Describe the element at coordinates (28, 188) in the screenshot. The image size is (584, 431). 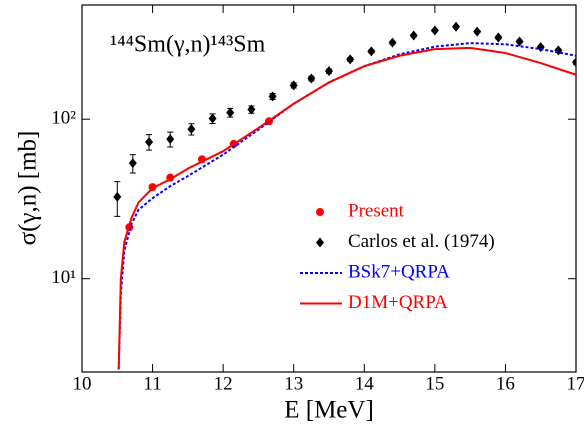
I see `y-axis-label: σ(γ,n) [mb]` at that location.